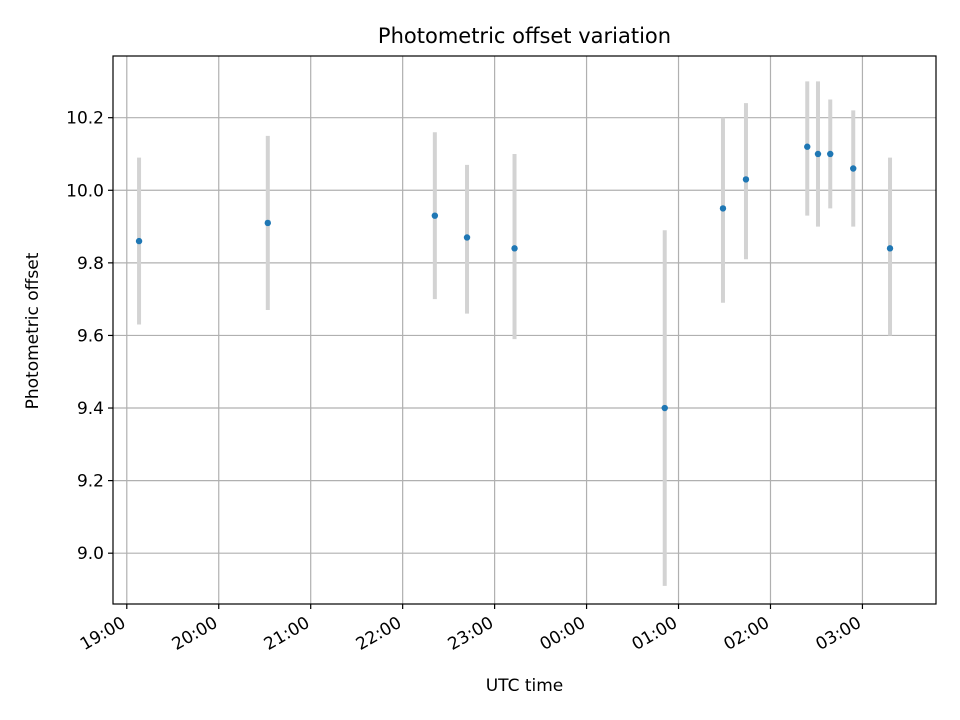 The image size is (960, 720). Describe the element at coordinates (33, 330) in the screenshot. I see `y-axis-title: Photometric offset` at that location.